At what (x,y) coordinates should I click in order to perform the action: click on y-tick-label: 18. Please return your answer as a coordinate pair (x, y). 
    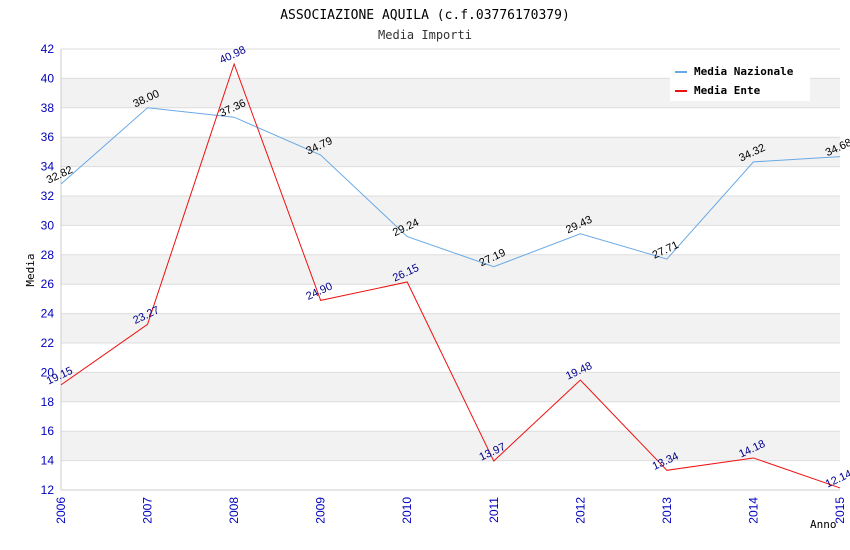
    Looking at the image, I should click on (48, 402).